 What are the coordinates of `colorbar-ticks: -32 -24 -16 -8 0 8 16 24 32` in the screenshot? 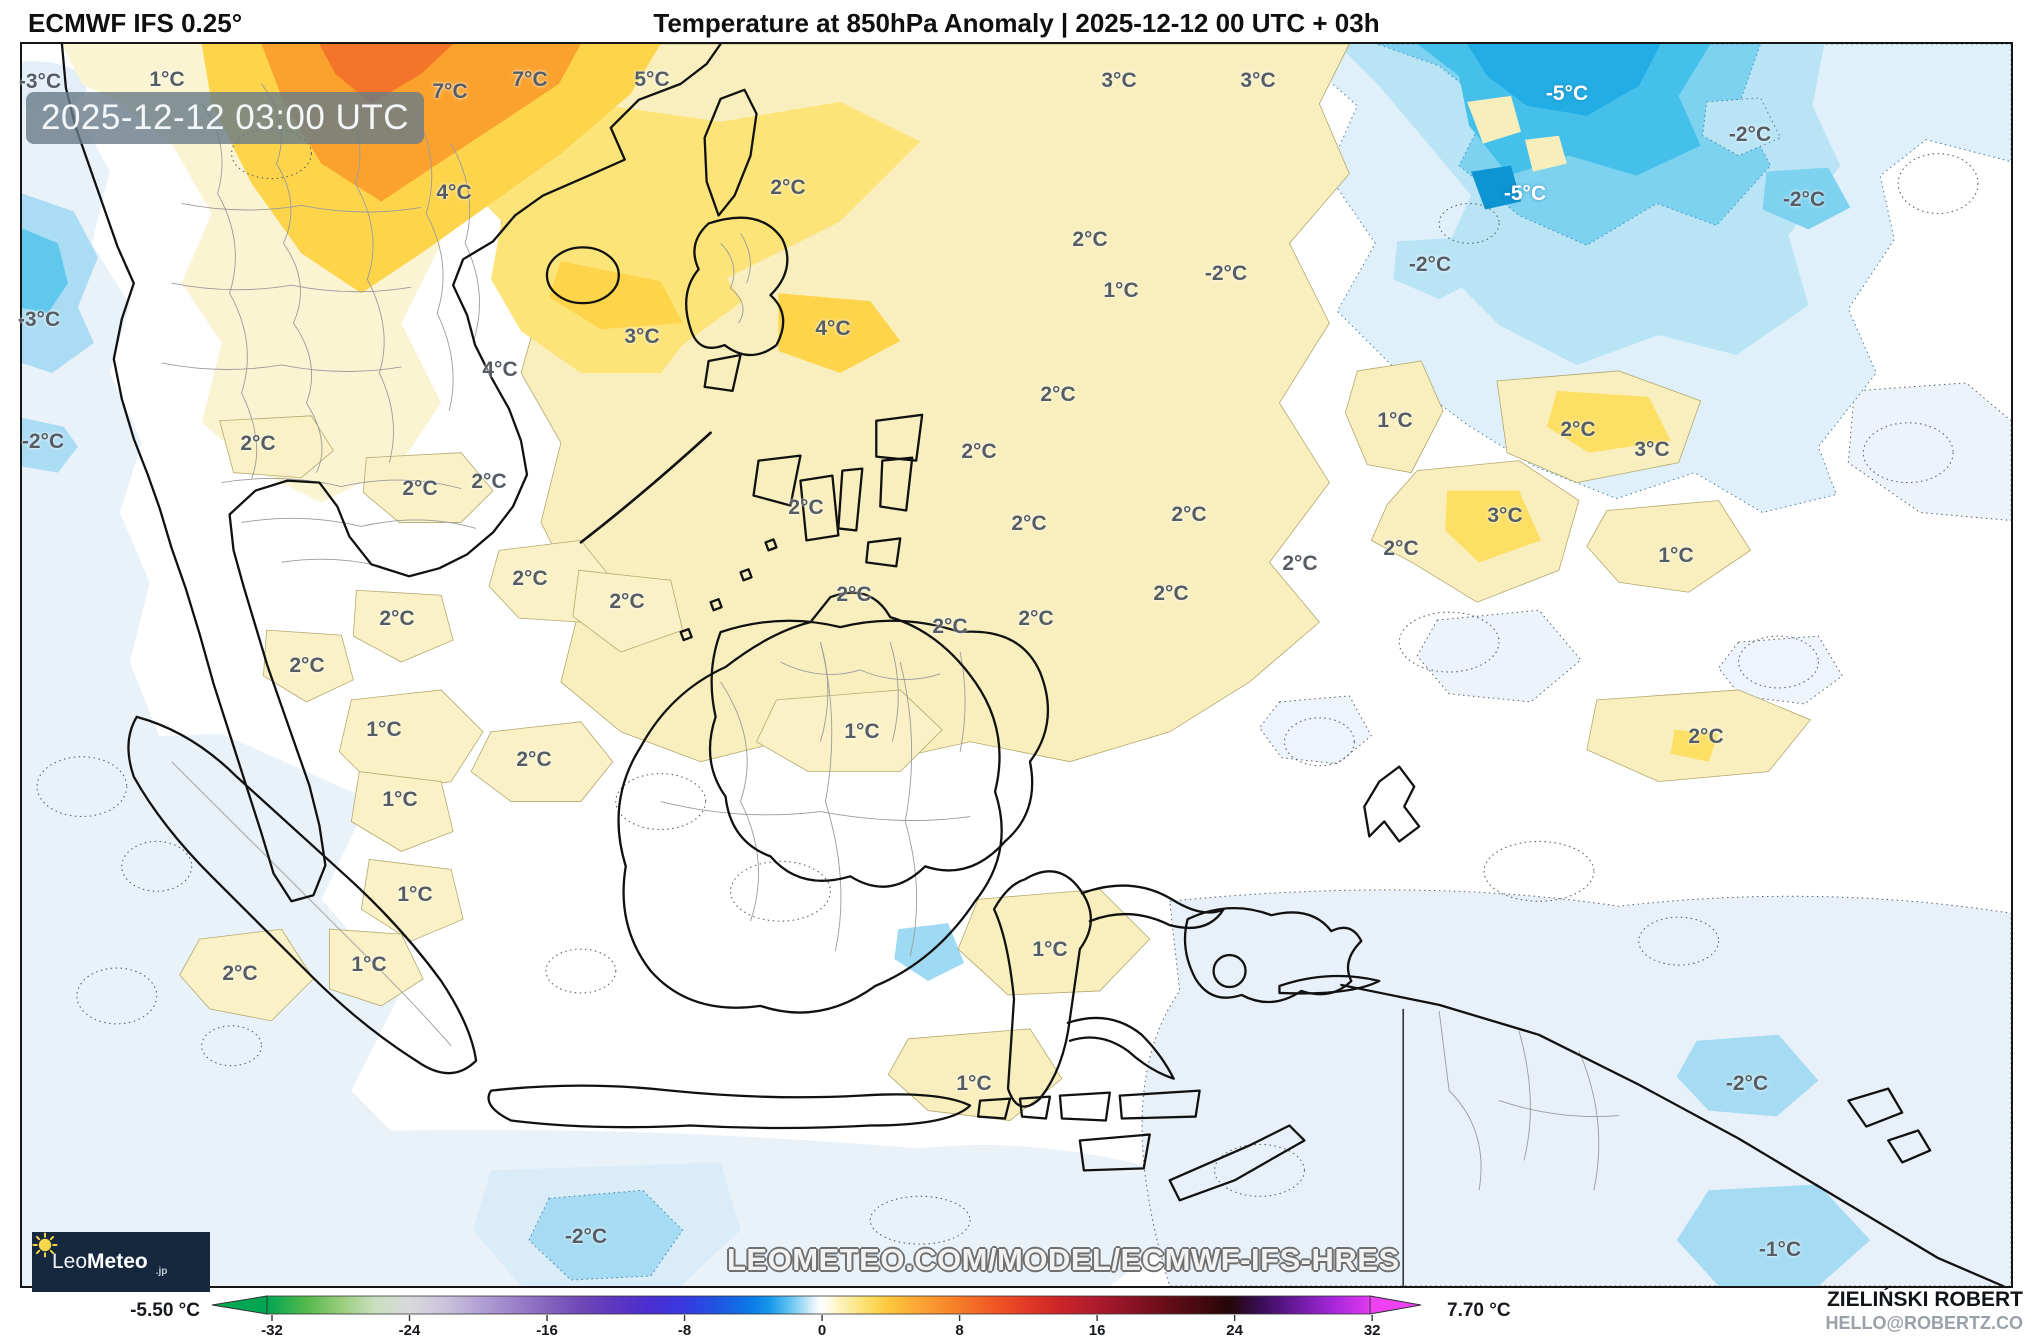 It's located at (821, 1326).